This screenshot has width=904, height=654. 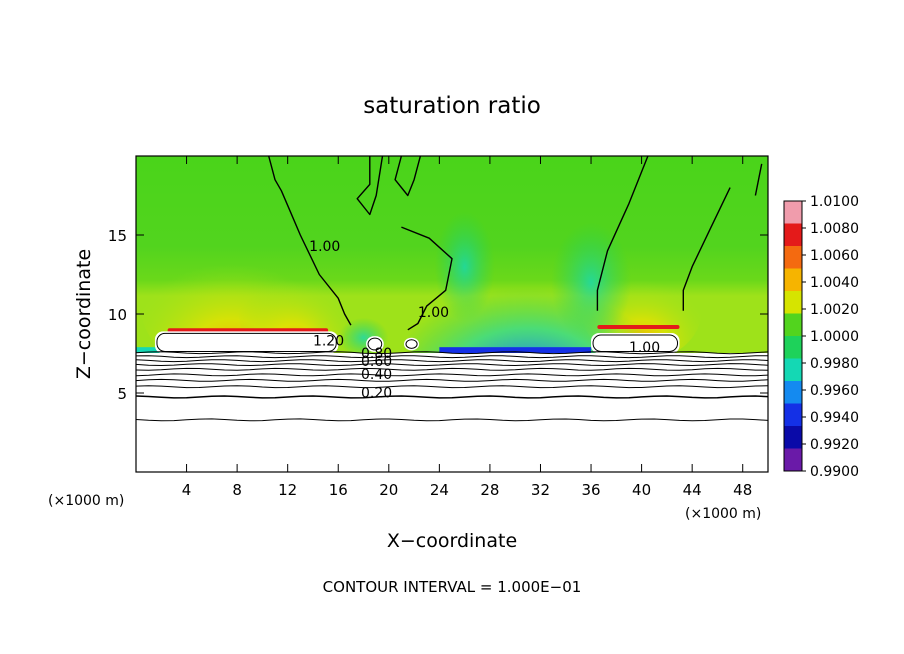 I want to click on x-unit-left: (×1000 m), so click(x=86, y=501).